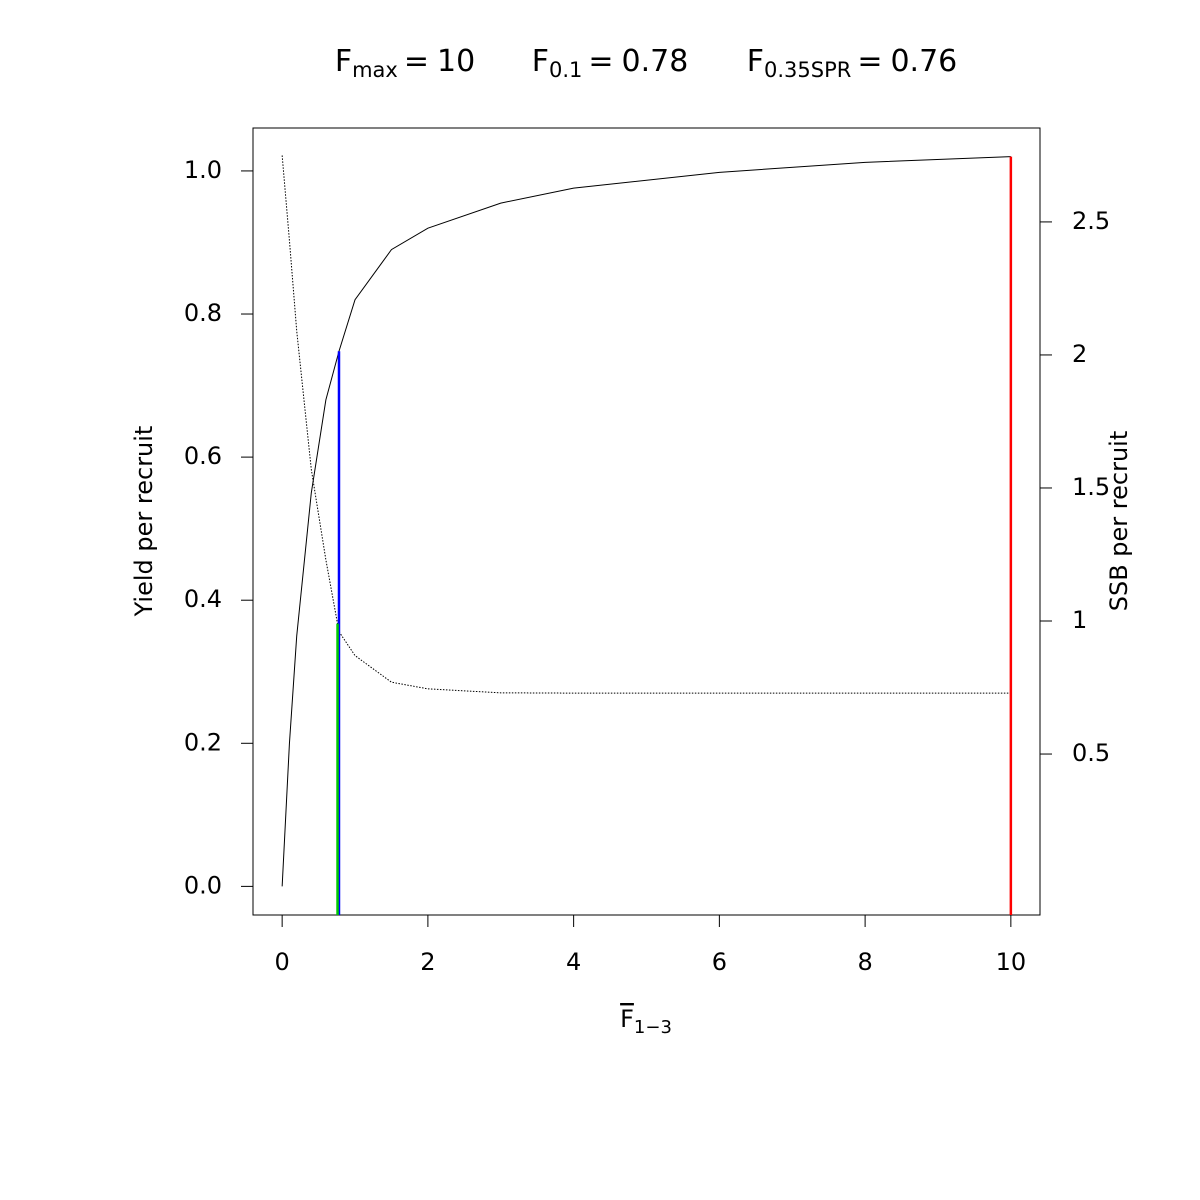  I want to click on title-value: 0.78, so click(655, 61).